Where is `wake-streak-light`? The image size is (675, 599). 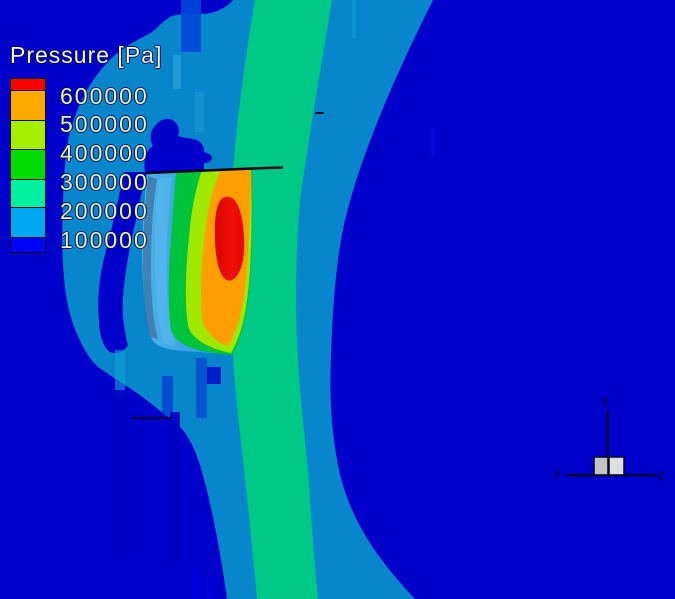 wake-streak-light is located at coordinates (120, 374).